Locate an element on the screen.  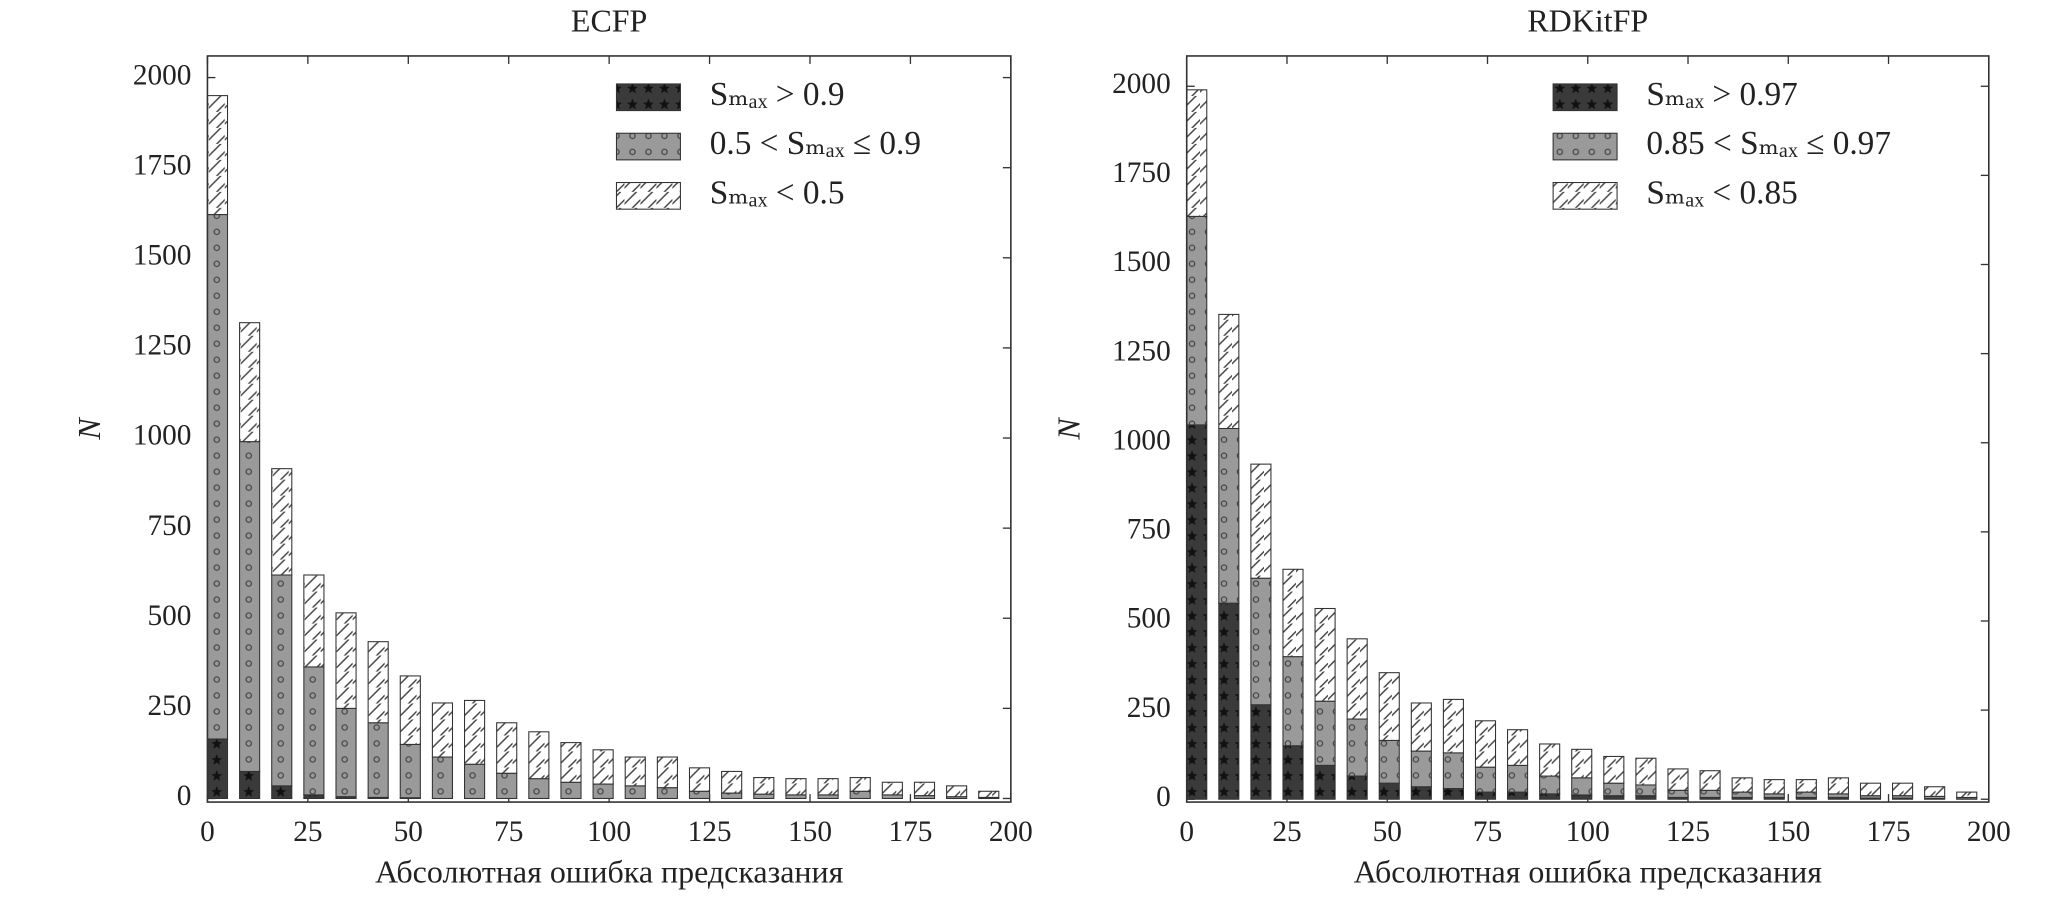
x-tick-label: 150 is located at coordinates (810, 832).